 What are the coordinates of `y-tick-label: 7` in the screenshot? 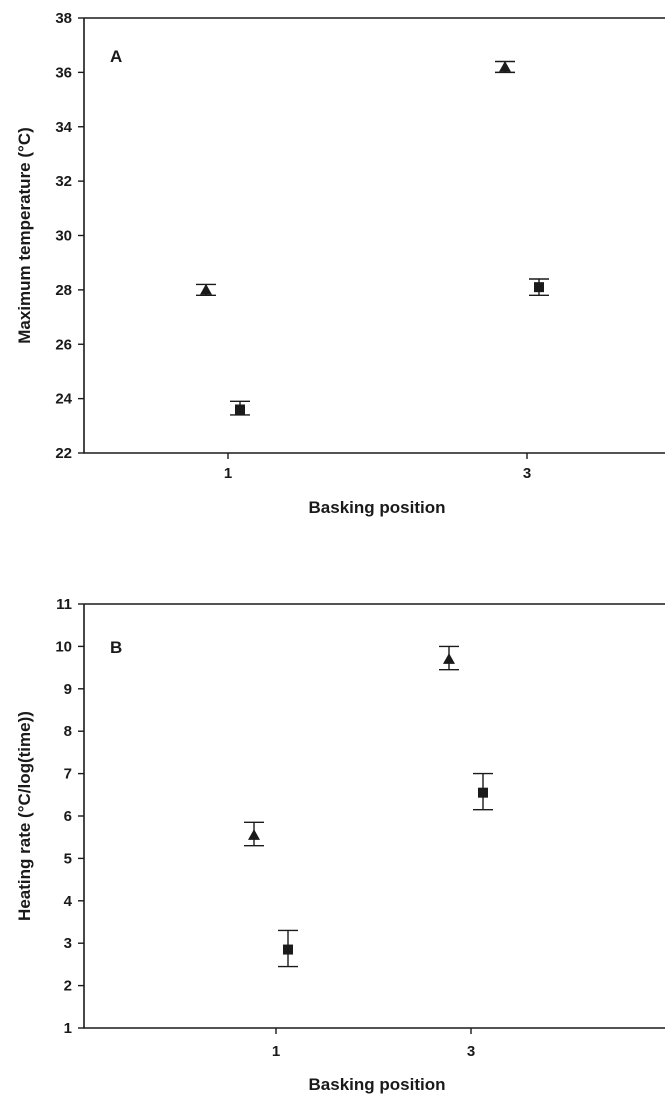 It's located at (68, 774).